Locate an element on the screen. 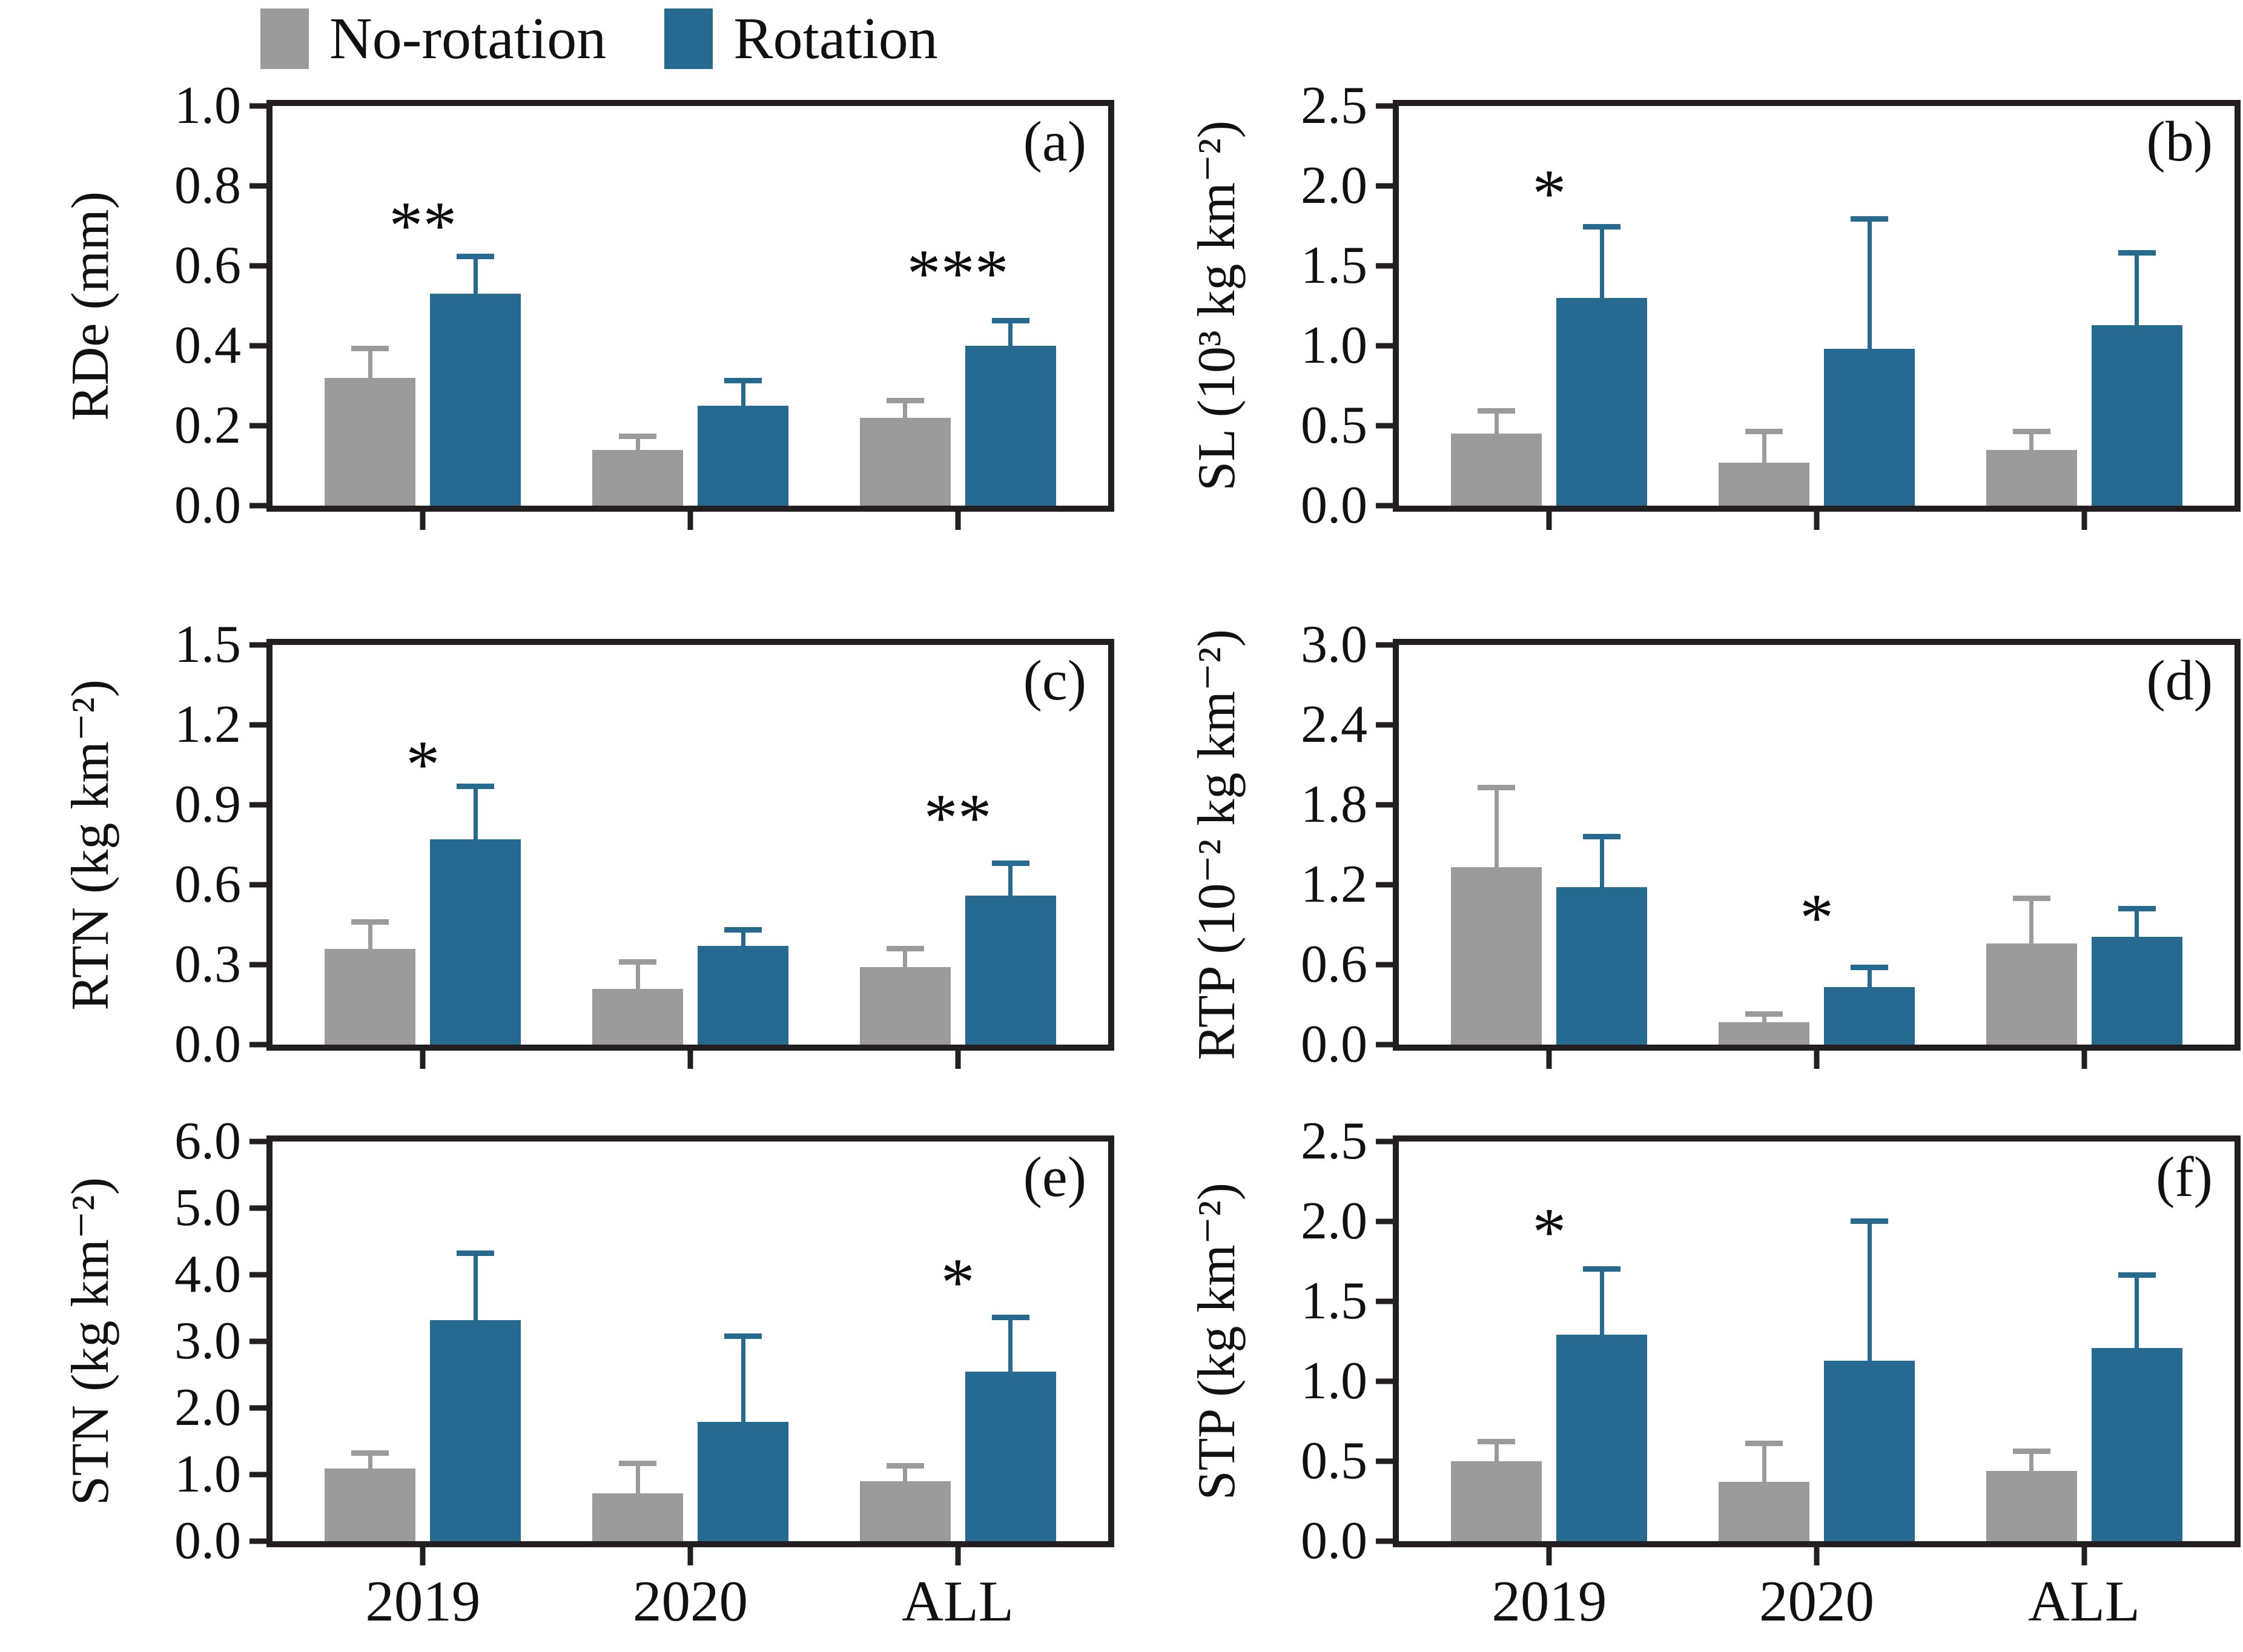 This screenshot has width=2243, height=1652. y-axis-label-text: STP (kg km⁻²) is located at coordinates (1217, 1341).